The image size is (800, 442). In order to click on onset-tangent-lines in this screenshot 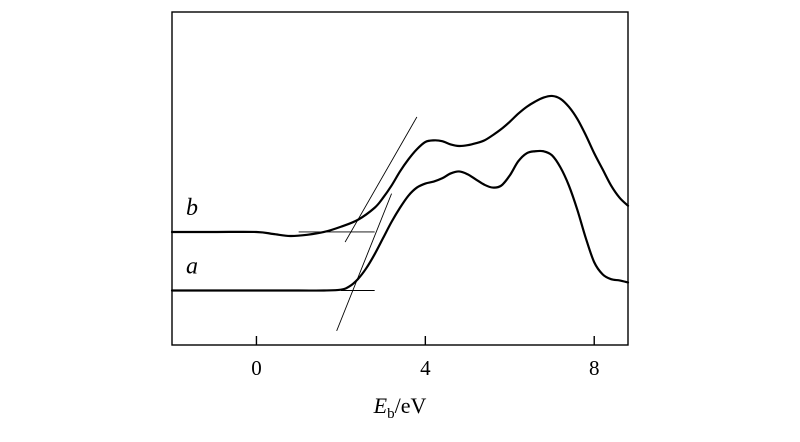, I will do `click(358, 224)`.